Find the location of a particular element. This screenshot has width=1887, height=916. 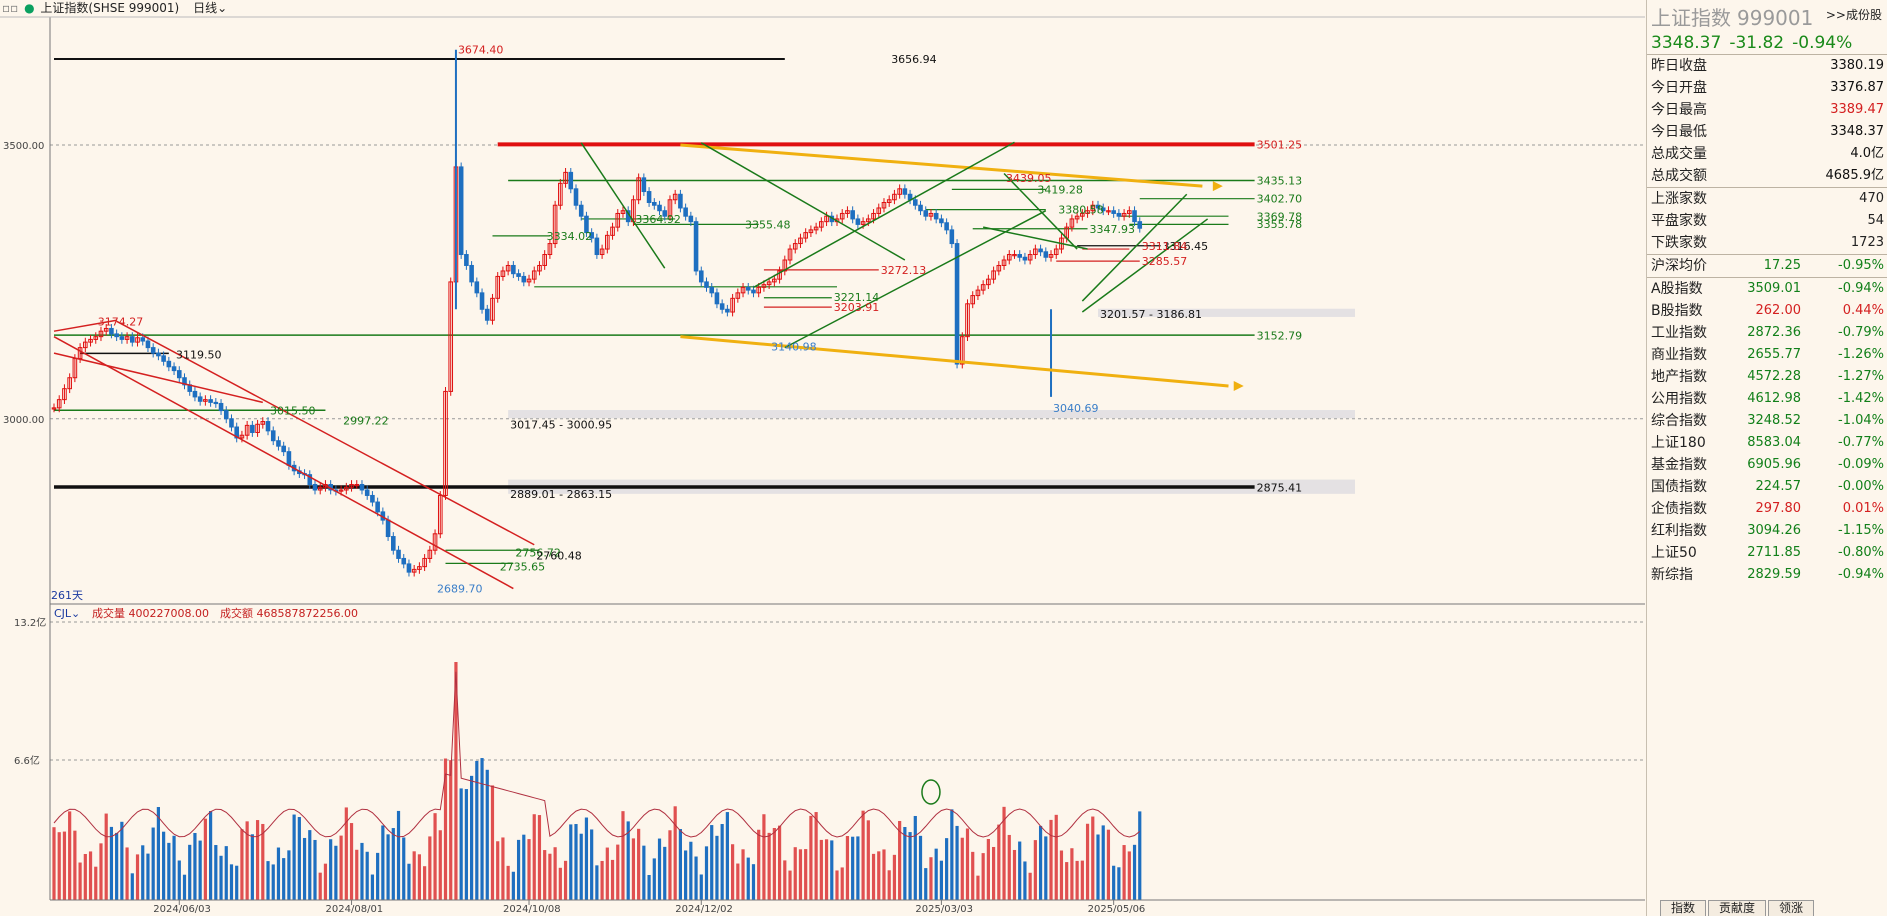

index-row-name: 公用指数 is located at coordinates (1679, 399).